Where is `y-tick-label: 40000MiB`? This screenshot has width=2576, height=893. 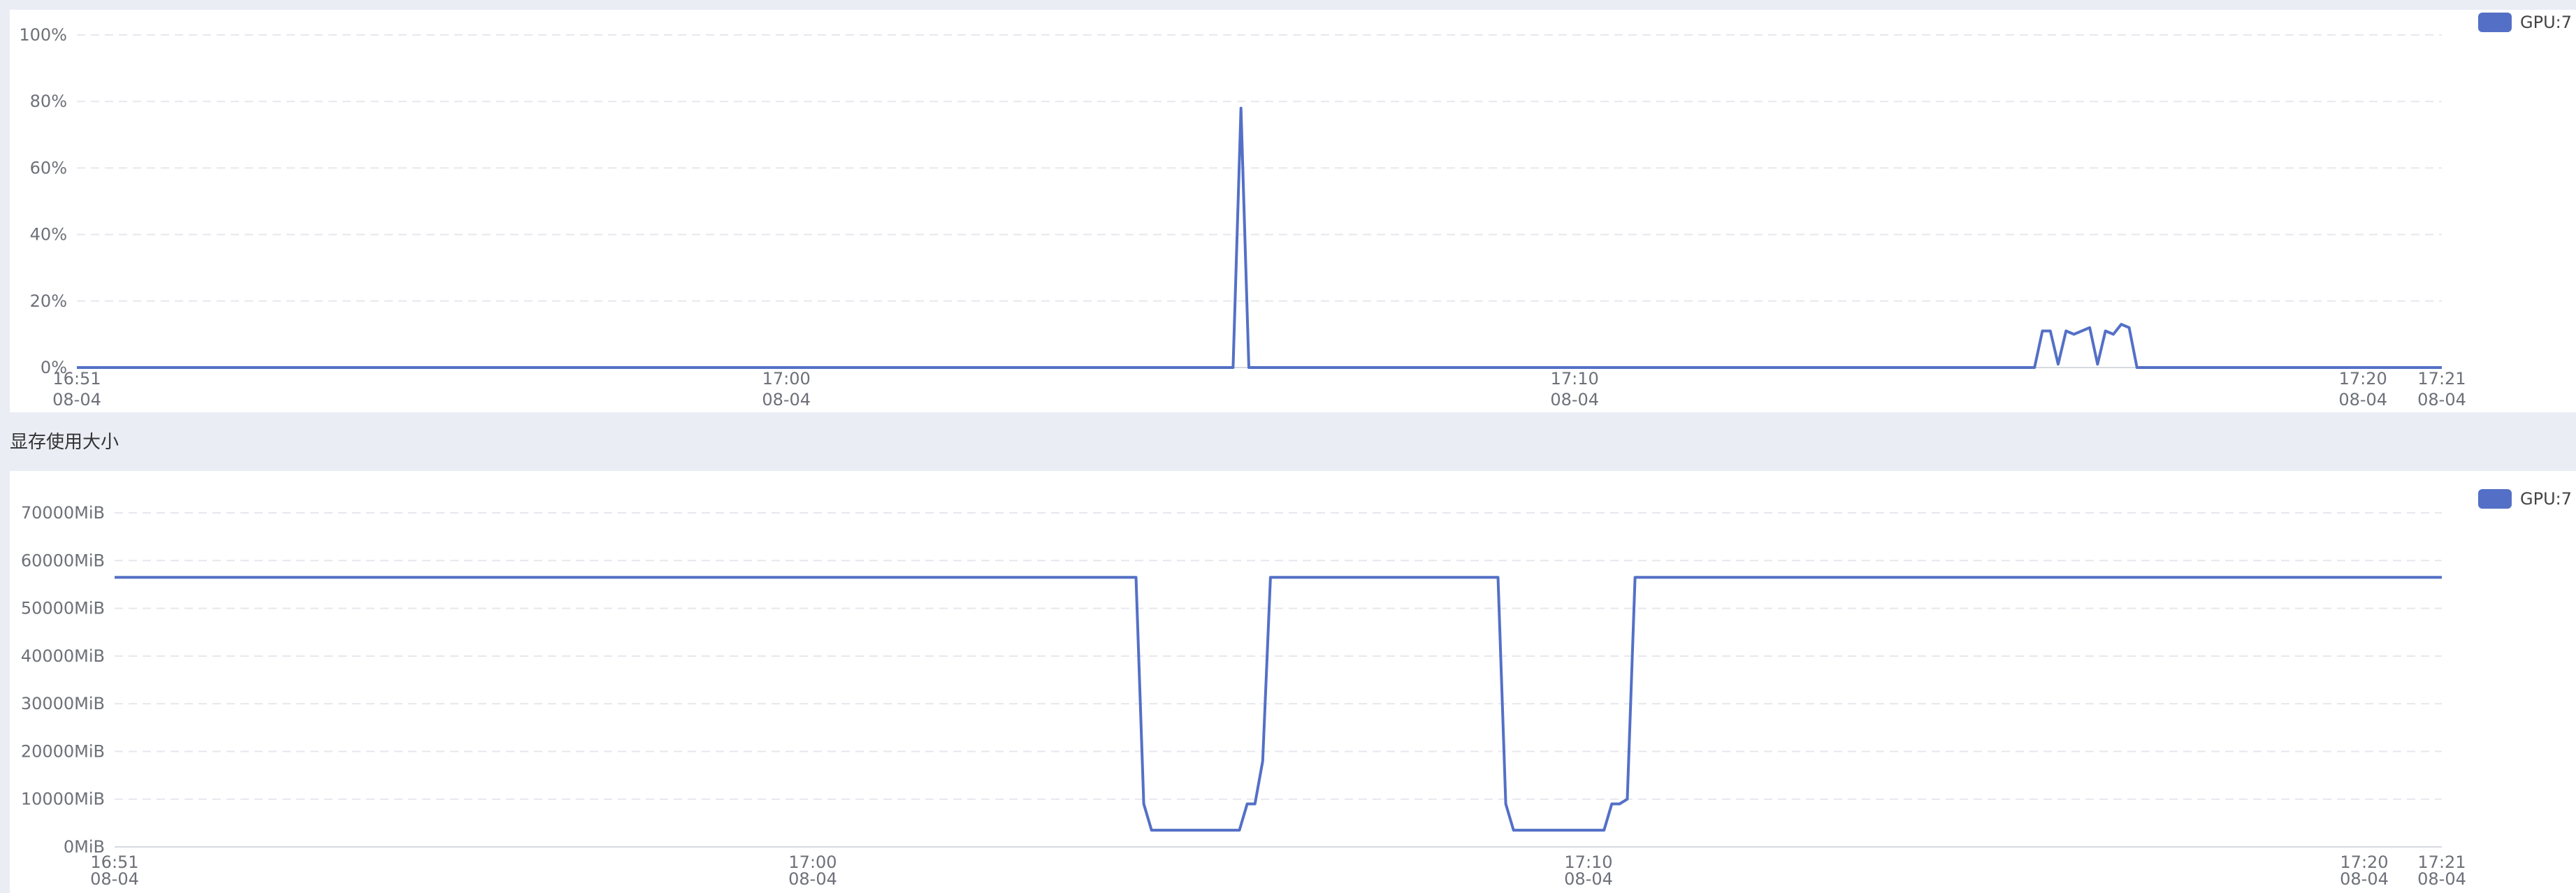
y-tick-label: 40000MiB is located at coordinates (63, 656).